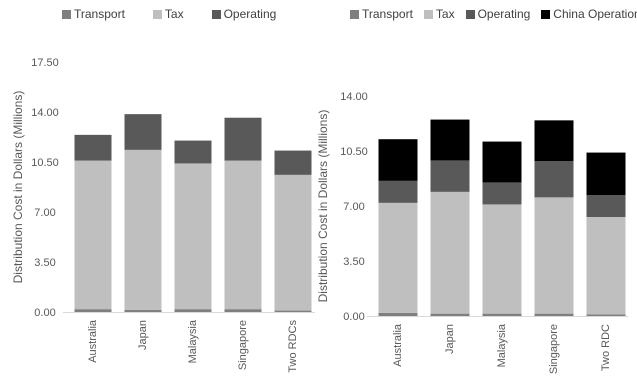 This screenshot has width=637, height=377. I want to click on legend-item-china-operation: China Operation, so click(589, 14).